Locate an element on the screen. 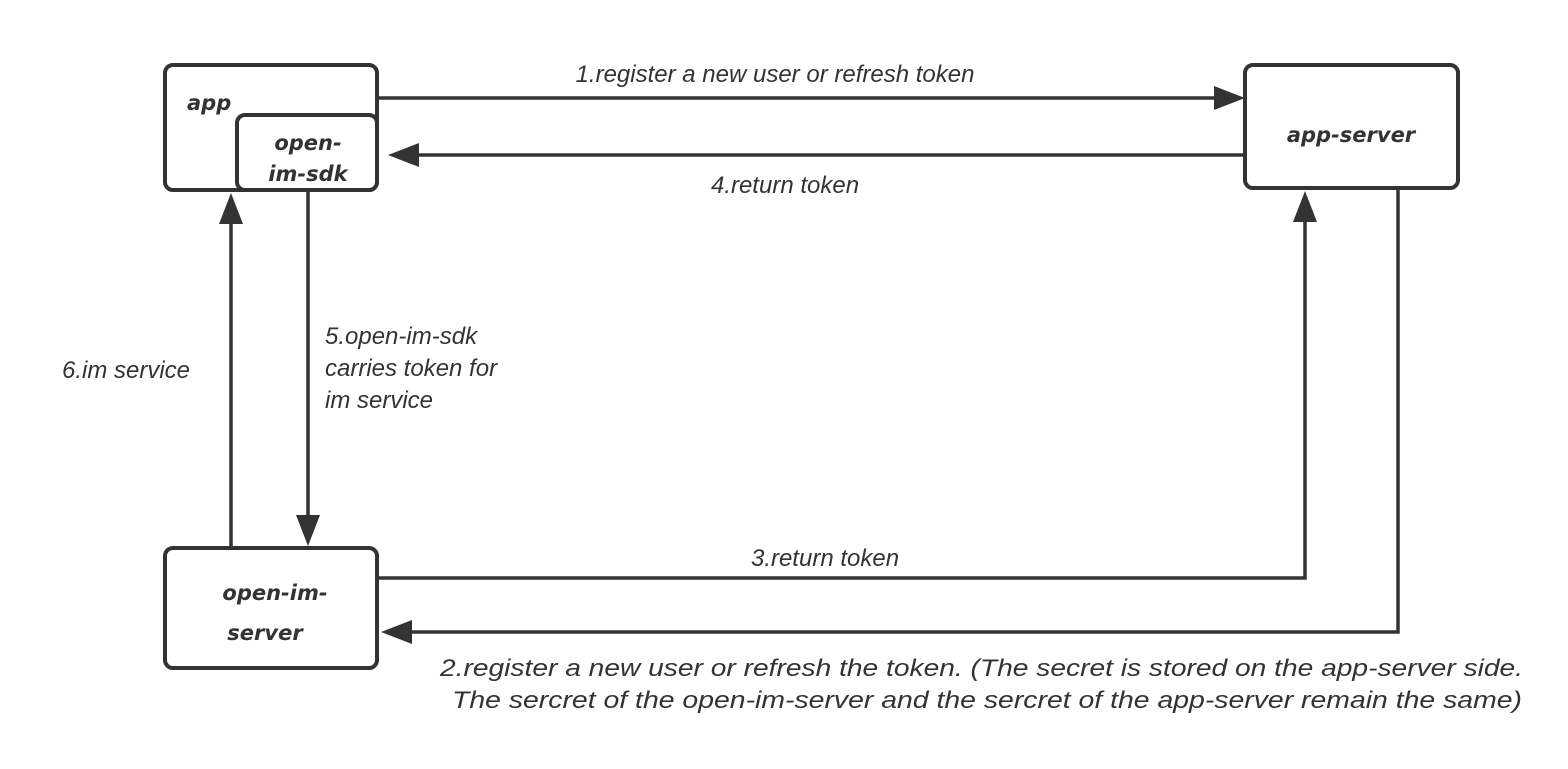  node-im-server-label-2: server is located at coordinates (265, 633).